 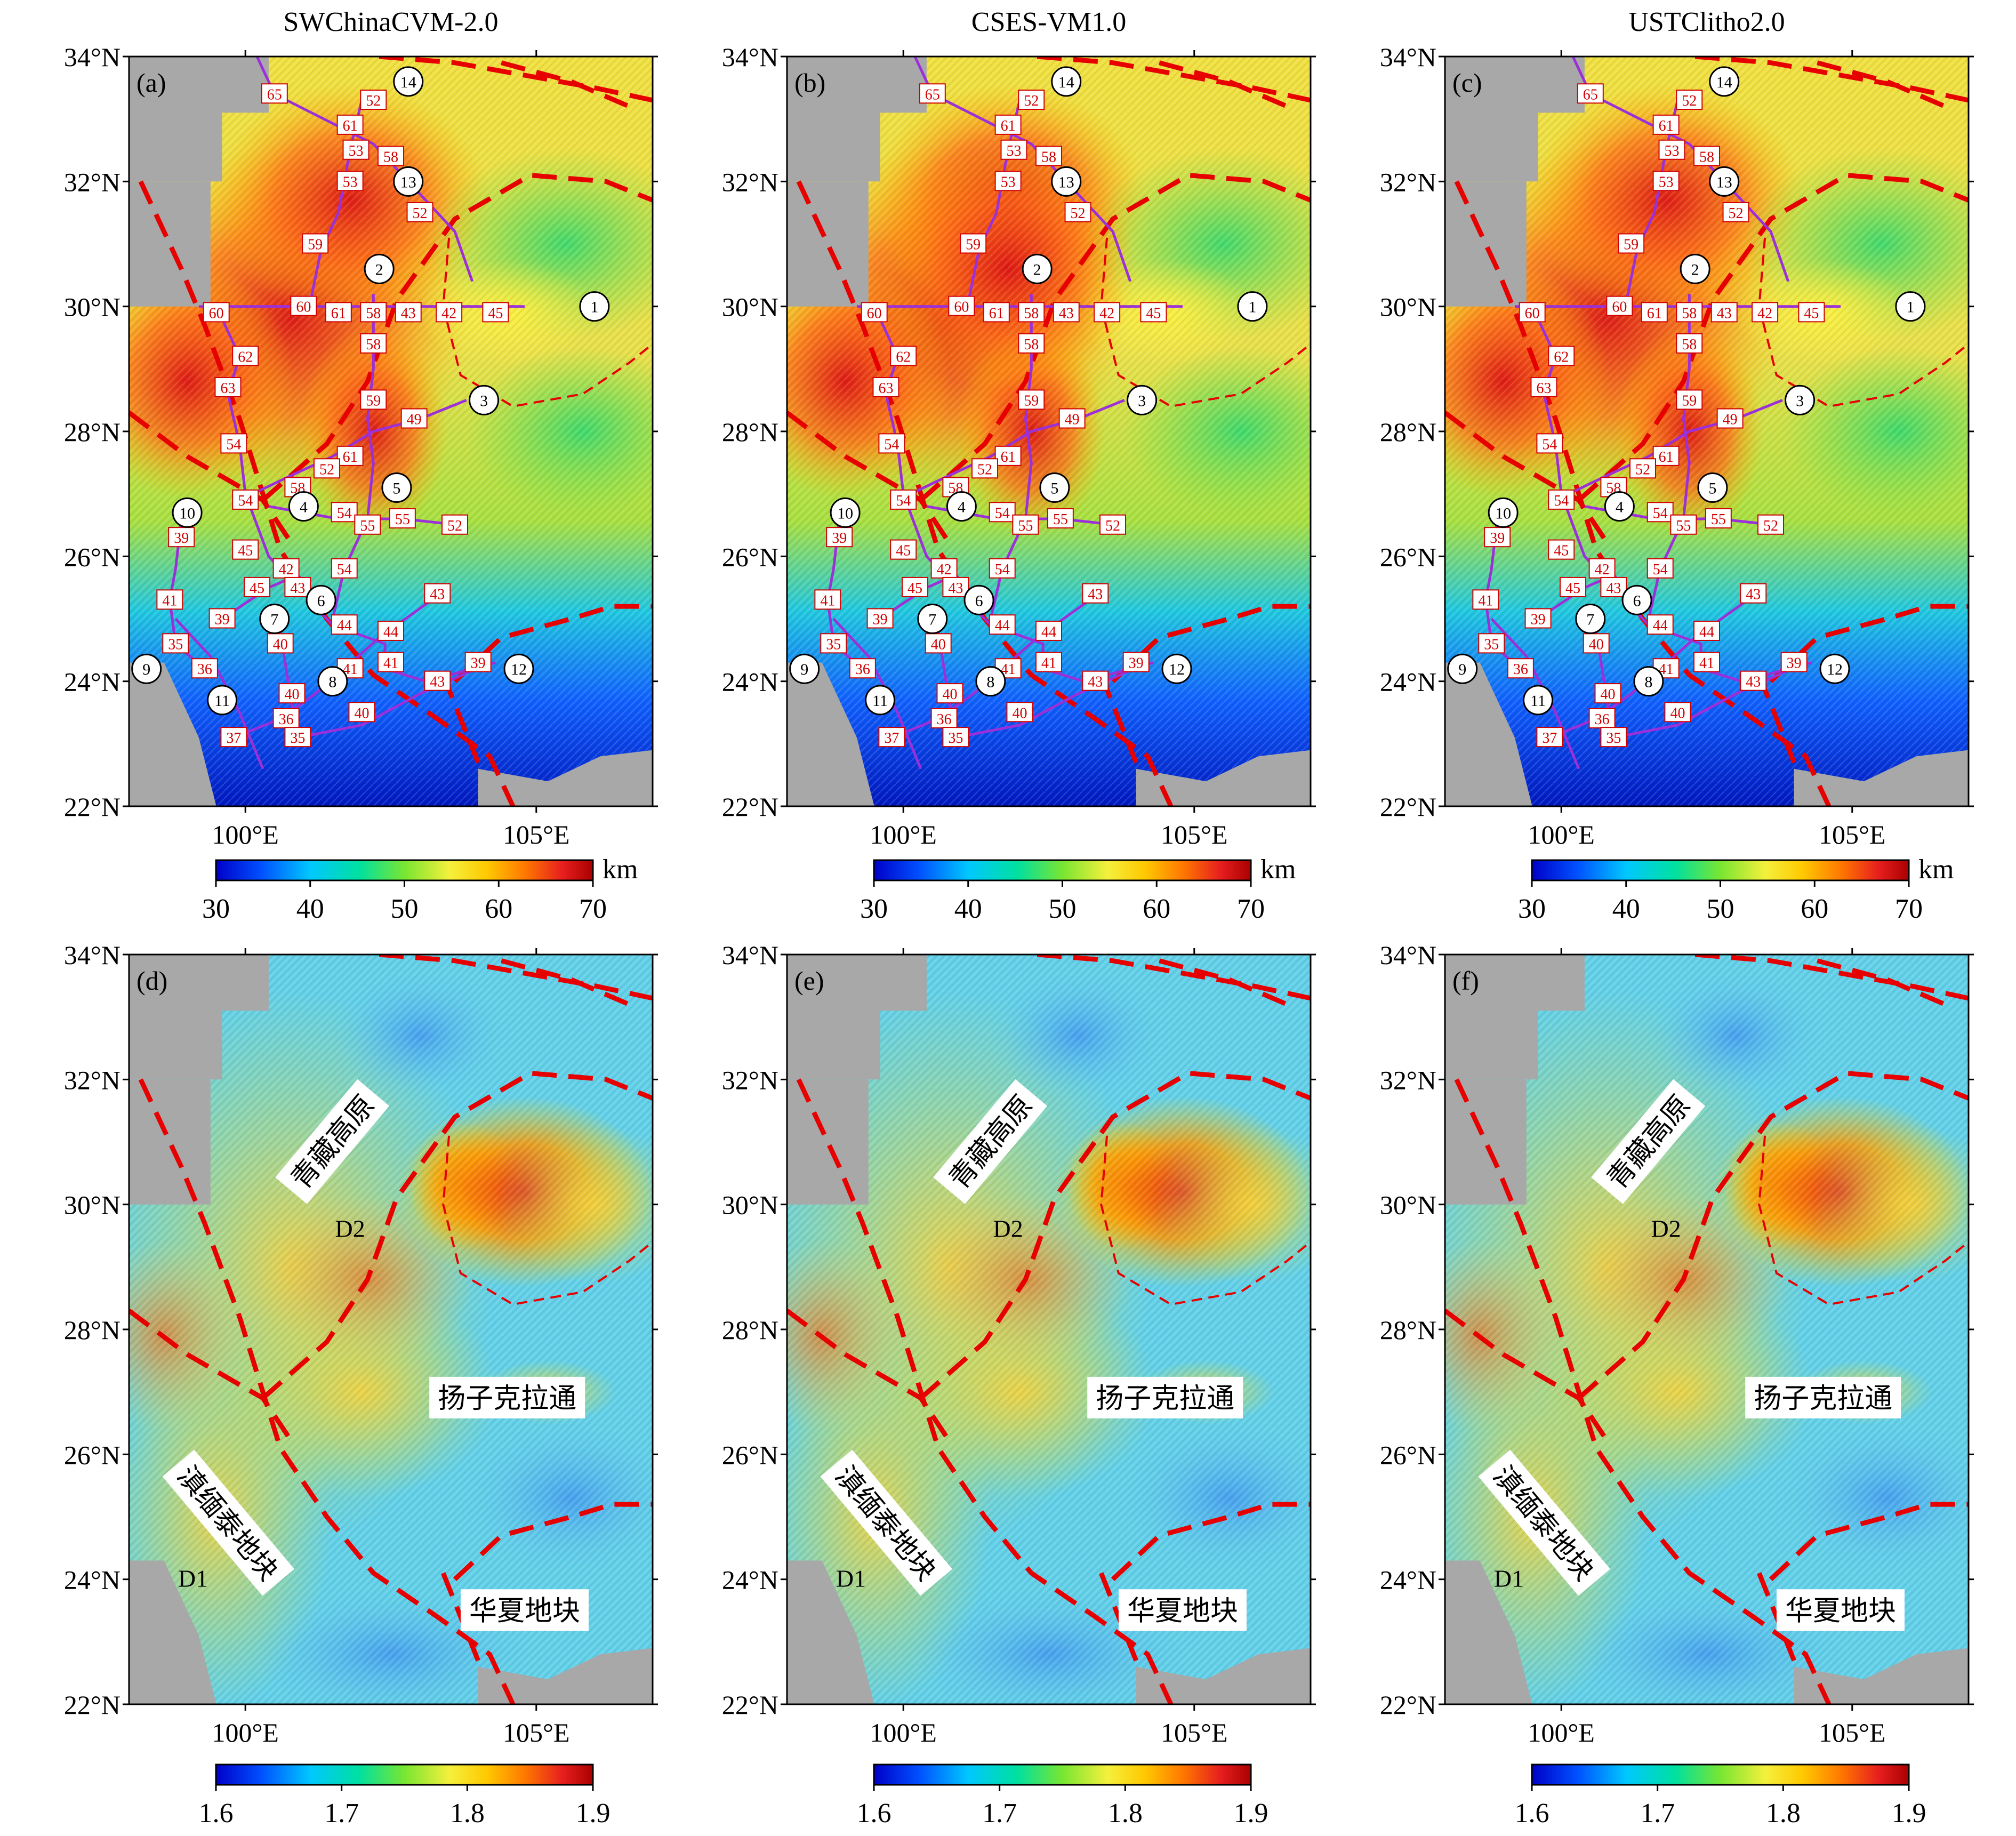 I want to click on depth-value-label: 55, so click(x=403, y=518).